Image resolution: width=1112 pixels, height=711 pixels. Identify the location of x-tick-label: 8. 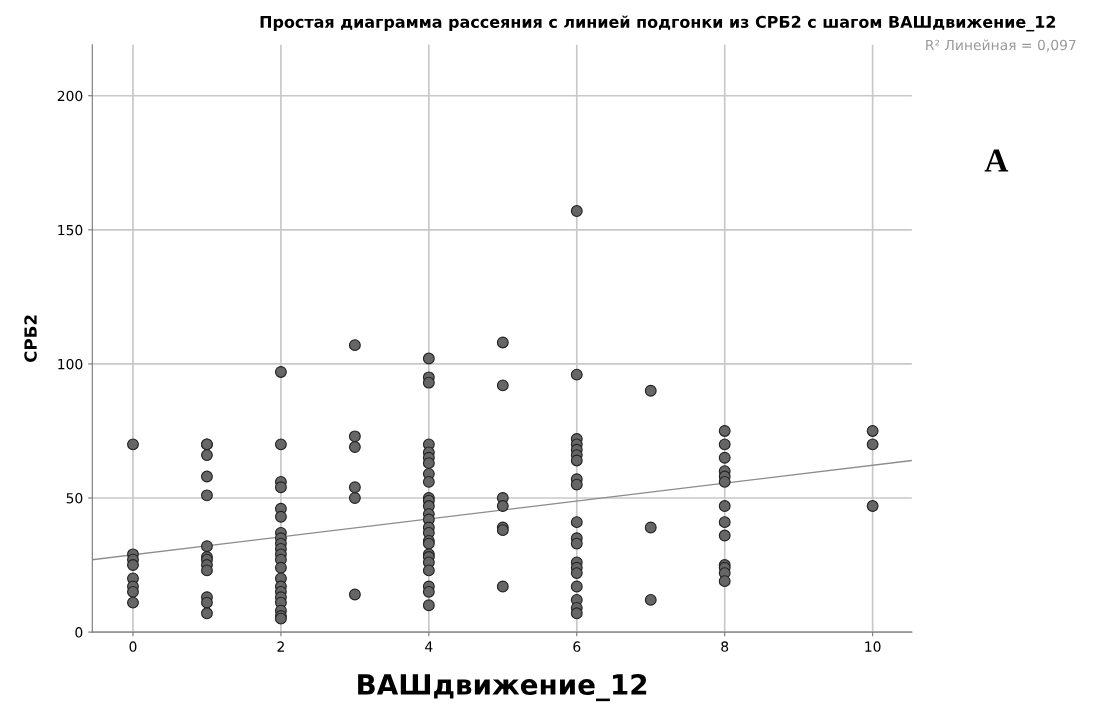
(725, 646).